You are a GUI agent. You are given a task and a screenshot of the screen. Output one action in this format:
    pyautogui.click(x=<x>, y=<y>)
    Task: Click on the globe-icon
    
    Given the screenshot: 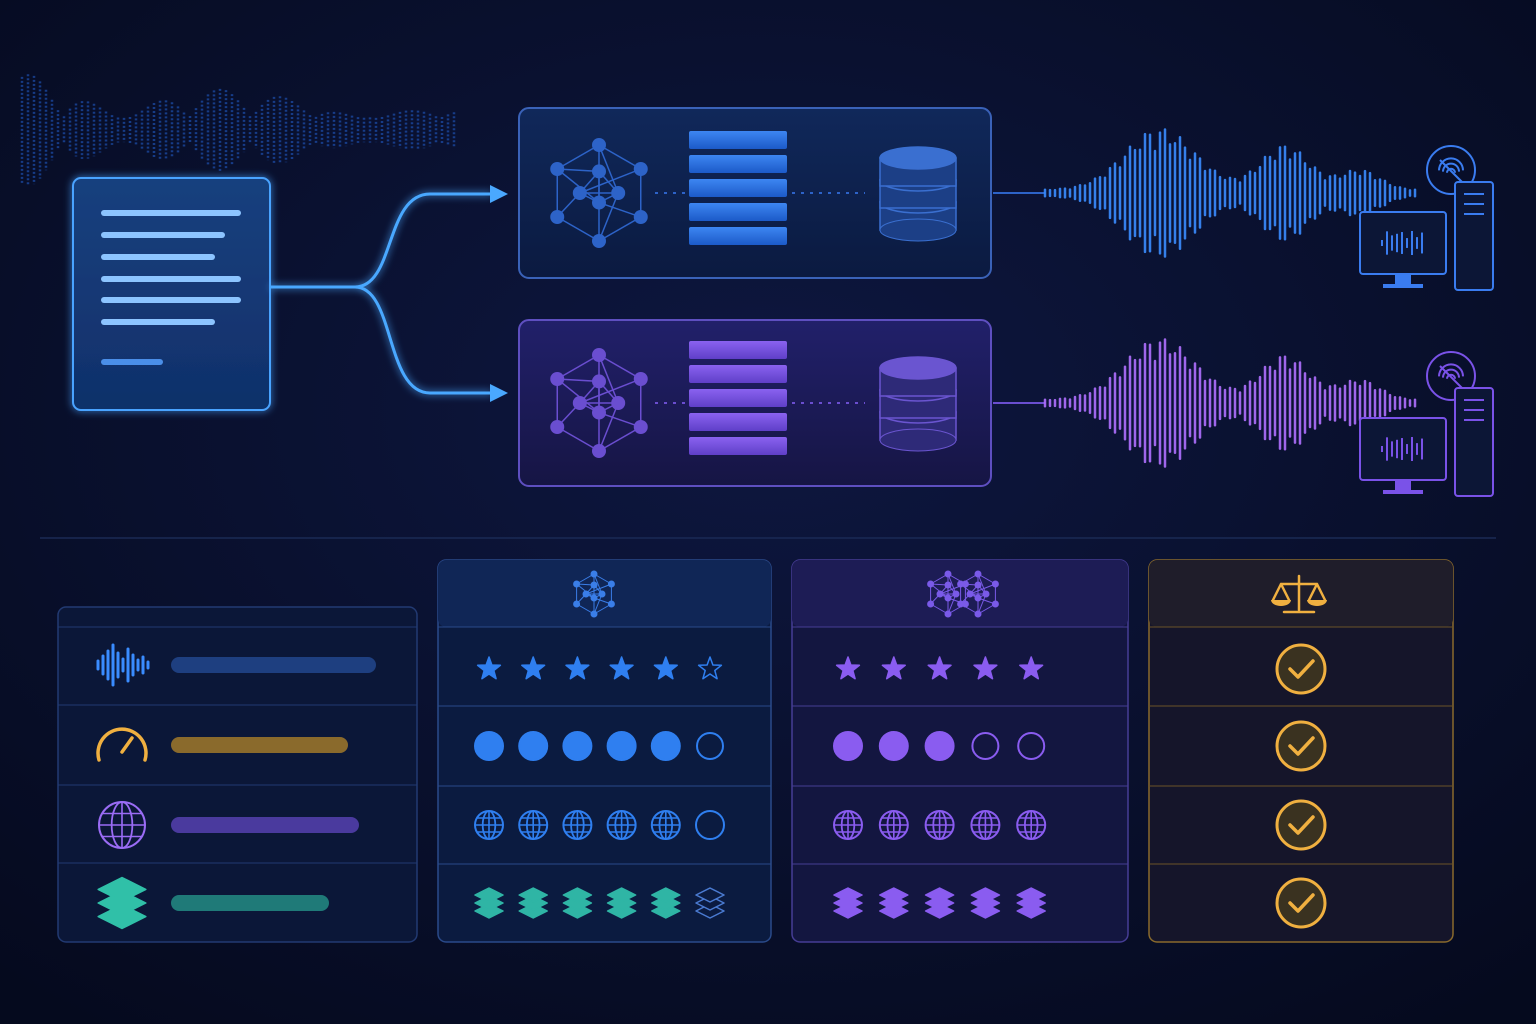 What is the action you would take?
    pyautogui.click(x=710, y=825)
    